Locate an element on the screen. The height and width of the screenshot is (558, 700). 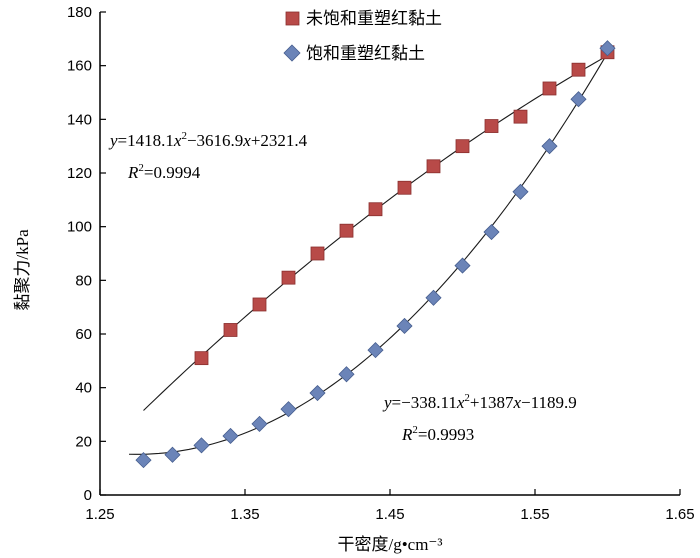
eq2-x: x is located at coordinates (460, 402).